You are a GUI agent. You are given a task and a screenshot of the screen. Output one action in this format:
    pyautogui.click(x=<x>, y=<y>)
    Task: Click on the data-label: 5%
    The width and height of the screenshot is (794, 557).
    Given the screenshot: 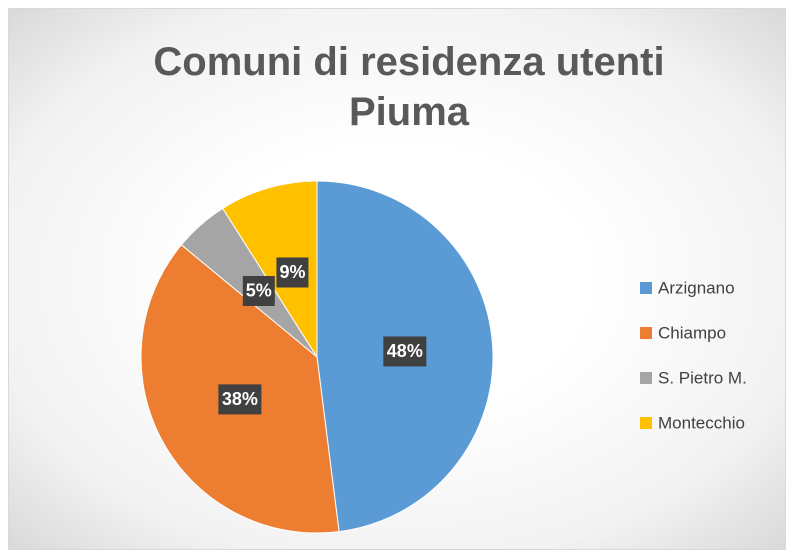 What is the action you would take?
    pyautogui.click(x=259, y=291)
    